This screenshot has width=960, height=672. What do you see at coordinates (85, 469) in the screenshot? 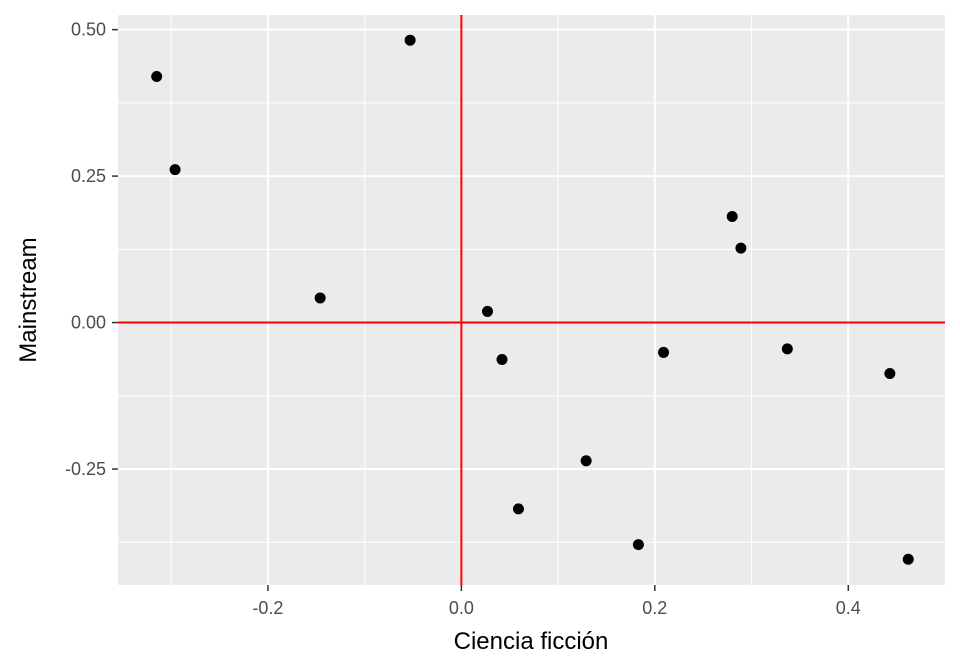
I see `y-tick-label: -0.25` at bounding box center [85, 469].